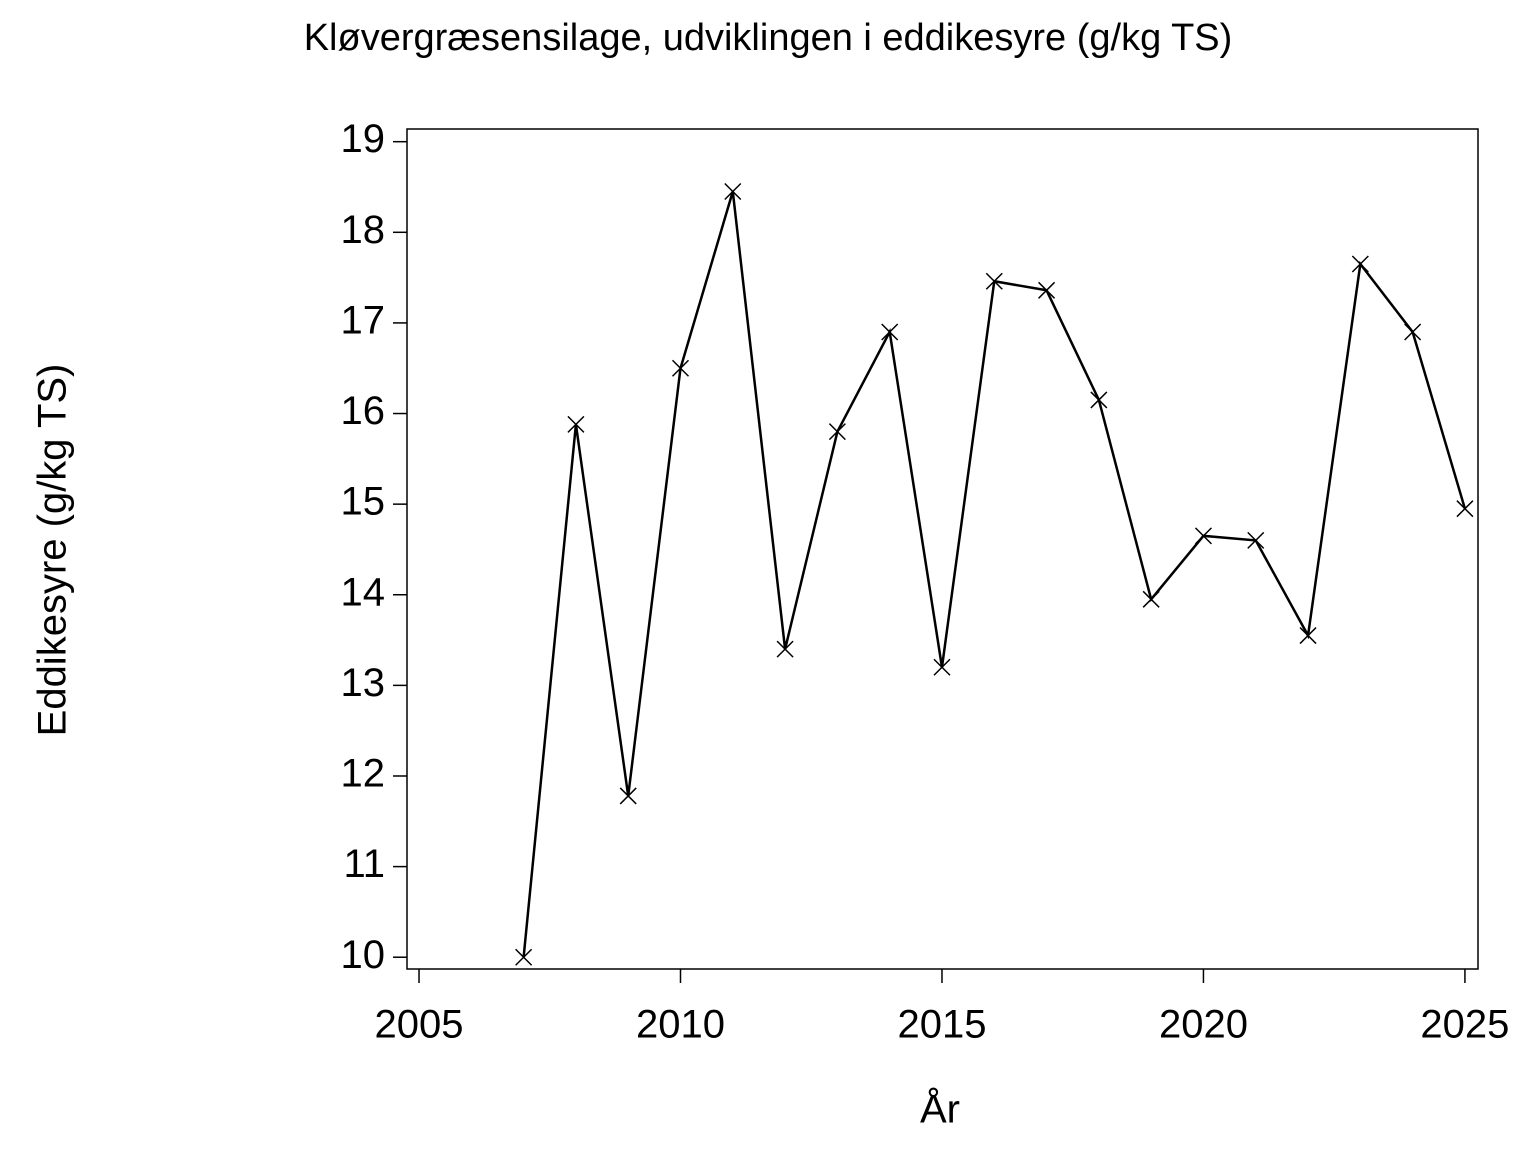 The image size is (1536, 1152). I want to click on x-tick-label: 2010, so click(680, 1025).